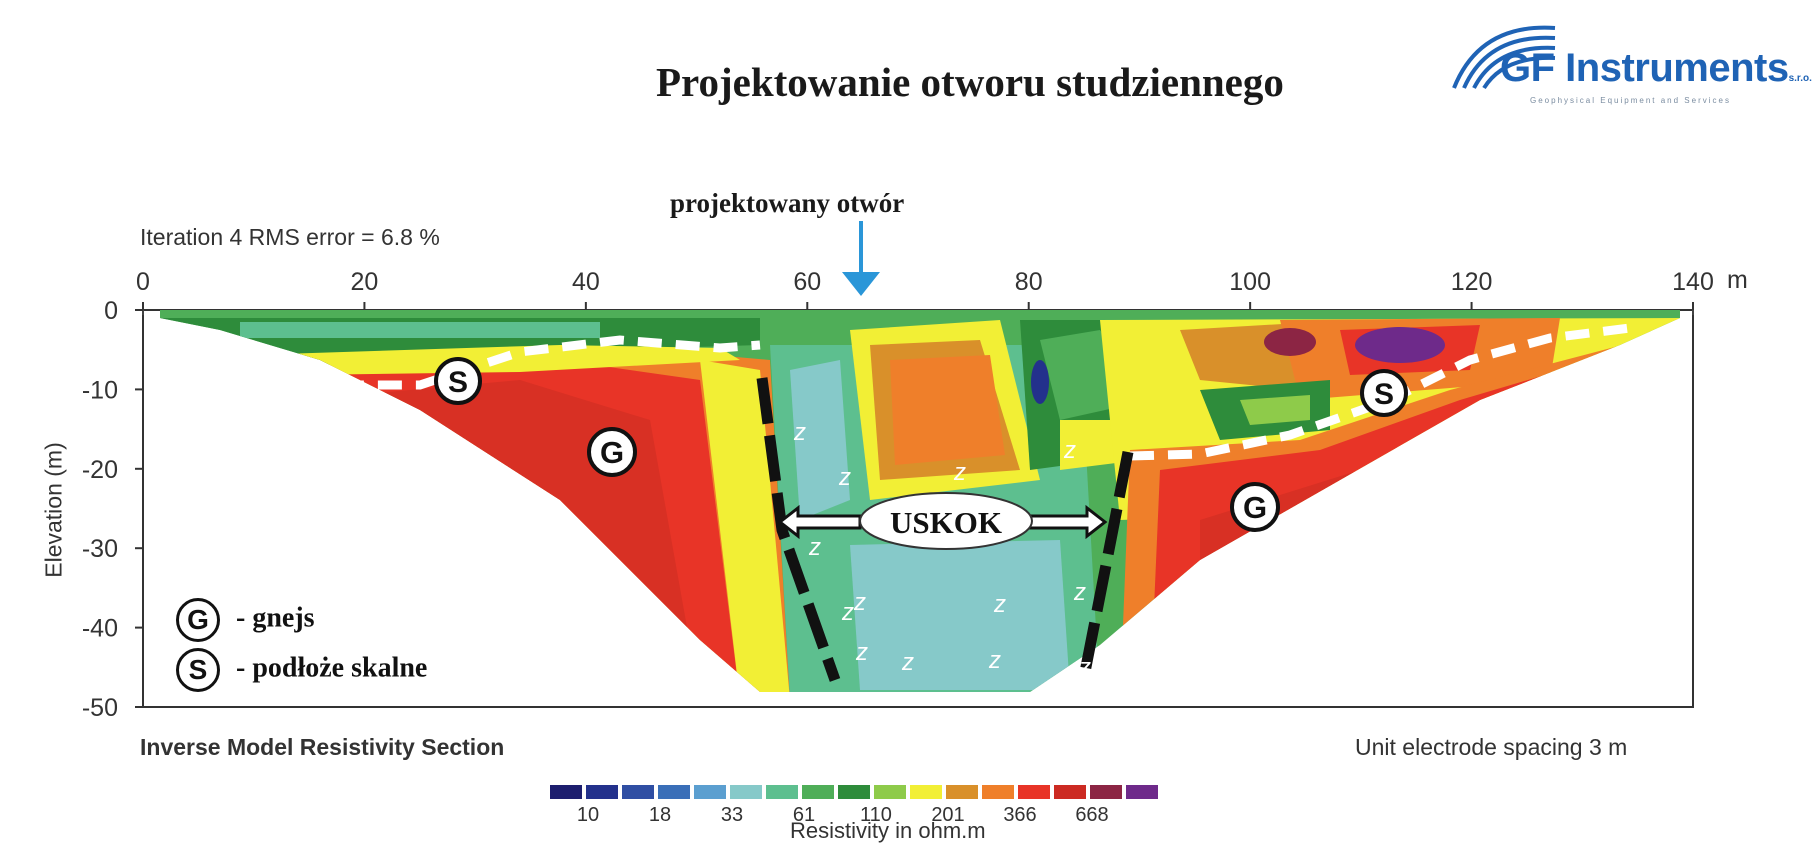 The width and height of the screenshot is (1813, 860). Describe the element at coordinates (1491, 747) in the screenshot. I see `electrode-spacing: Unit electrode spacing 3 m` at that location.